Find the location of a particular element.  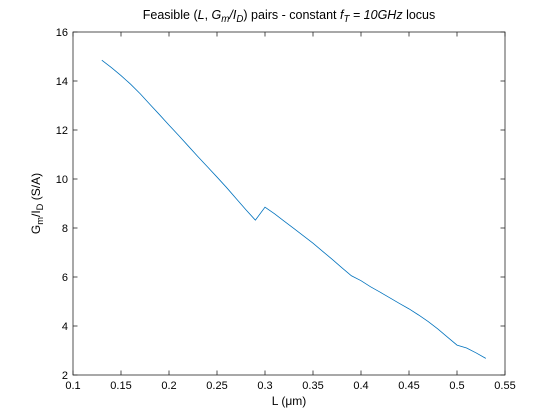

y-tick-label: 12 is located at coordinates (62, 131).